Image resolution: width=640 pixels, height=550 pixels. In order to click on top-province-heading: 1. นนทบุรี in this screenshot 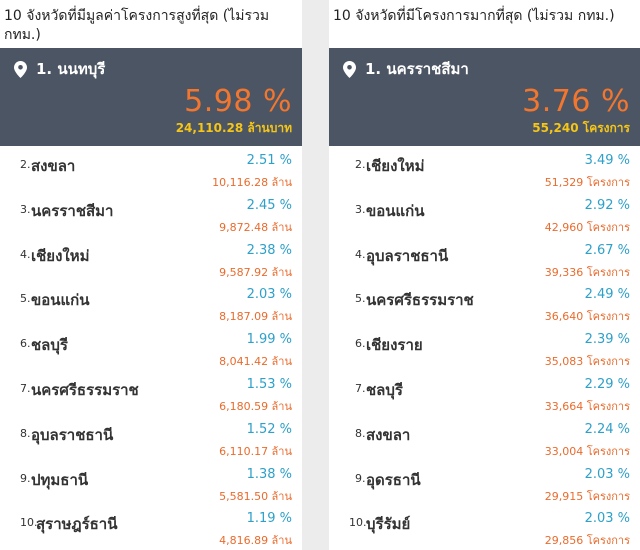, I will do `click(59, 69)`.